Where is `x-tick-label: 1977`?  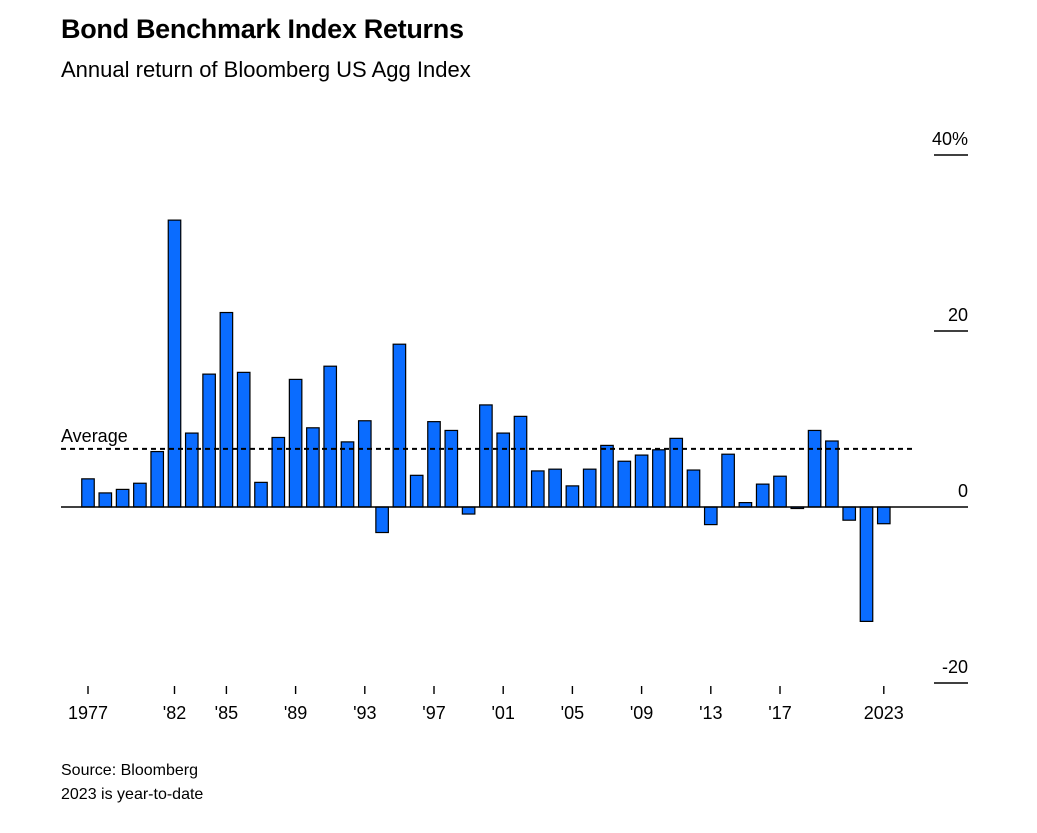
x-tick-label: 1977 is located at coordinates (88, 713).